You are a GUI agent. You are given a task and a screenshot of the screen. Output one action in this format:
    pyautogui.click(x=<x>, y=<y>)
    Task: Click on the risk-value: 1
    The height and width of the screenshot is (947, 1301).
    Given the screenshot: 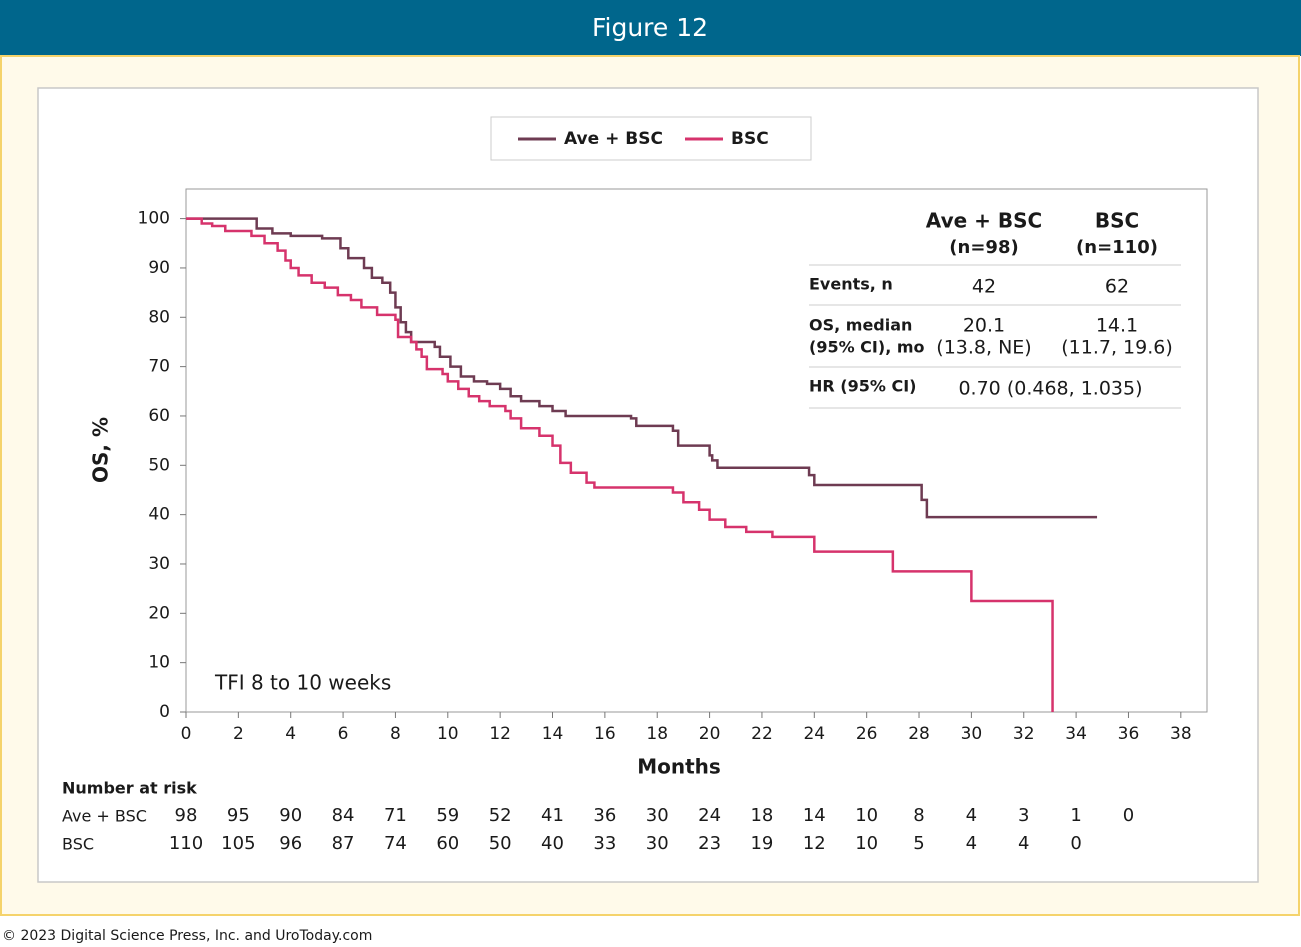 What is the action you would take?
    pyautogui.click(x=1075, y=815)
    